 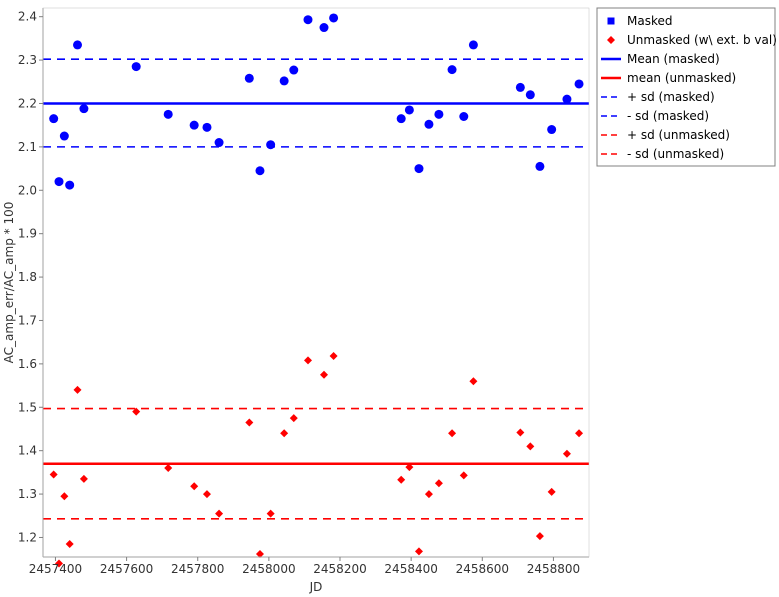 What do you see at coordinates (27, 537) in the screenshot?
I see `y-tick-label-0: 1.2` at bounding box center [27, 537].